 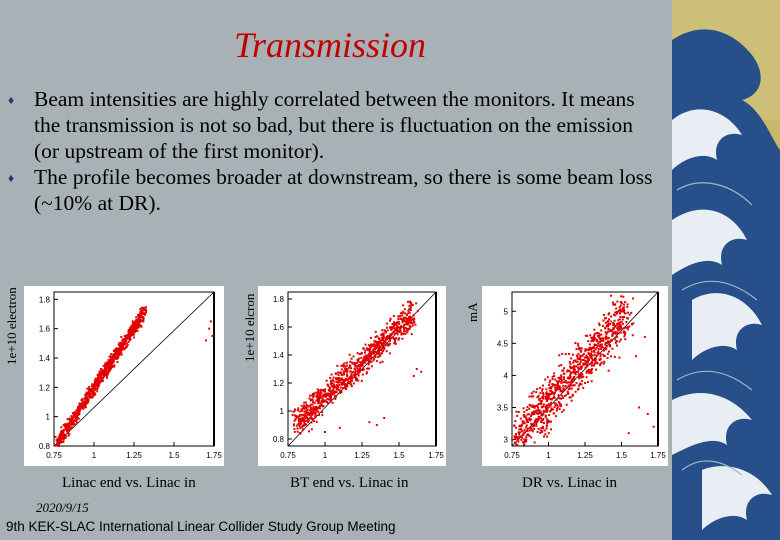 What do you see at coordinates (11, 326) in the screenshot?
I see `chart-1-ylabel: 1e+10 electron` at bounding box center [11, 326].